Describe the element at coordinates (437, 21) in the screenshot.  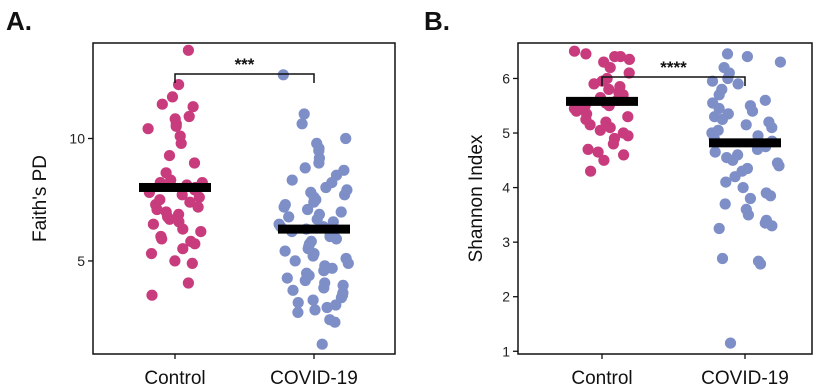
I see `panel-letter-b: B.` at that location.